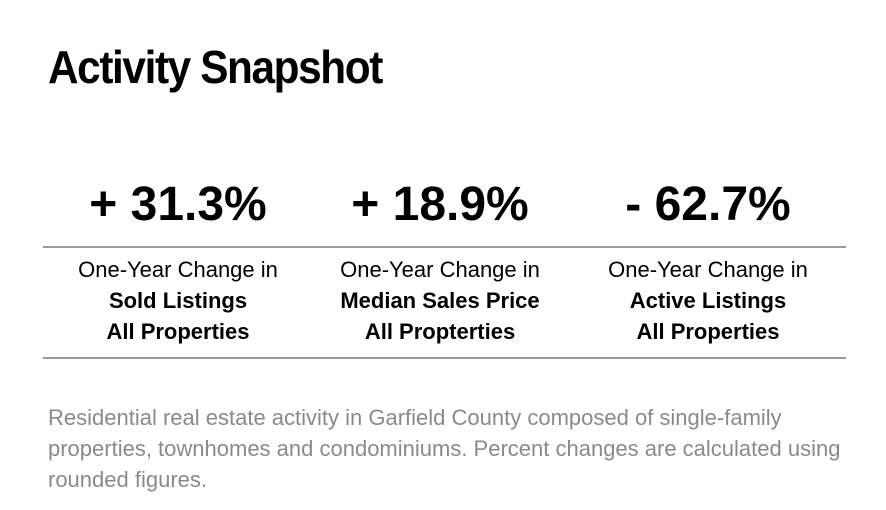  I want to click on page-title: Activity Snapshot, so click(215, 67).